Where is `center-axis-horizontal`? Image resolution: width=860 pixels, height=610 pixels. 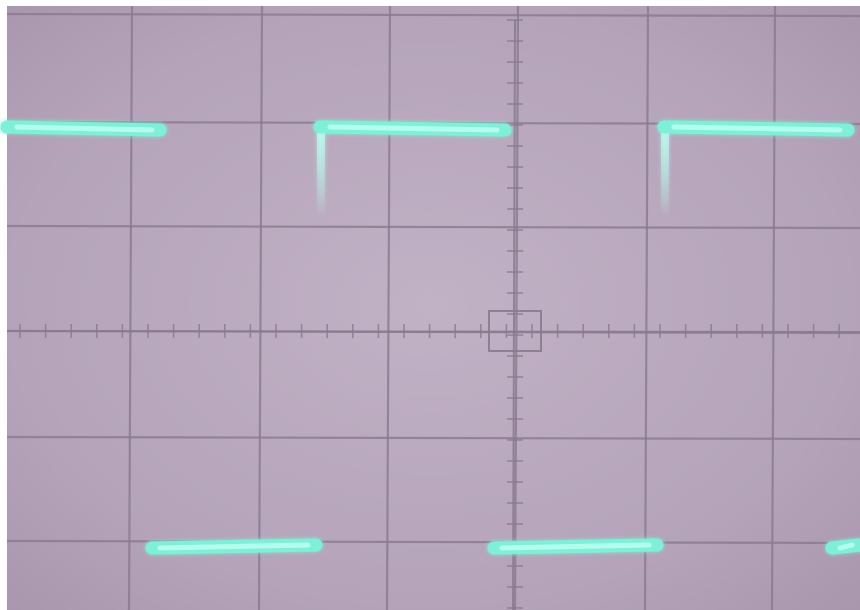
center-axis-horizontal is located at coordinates (433, 331).